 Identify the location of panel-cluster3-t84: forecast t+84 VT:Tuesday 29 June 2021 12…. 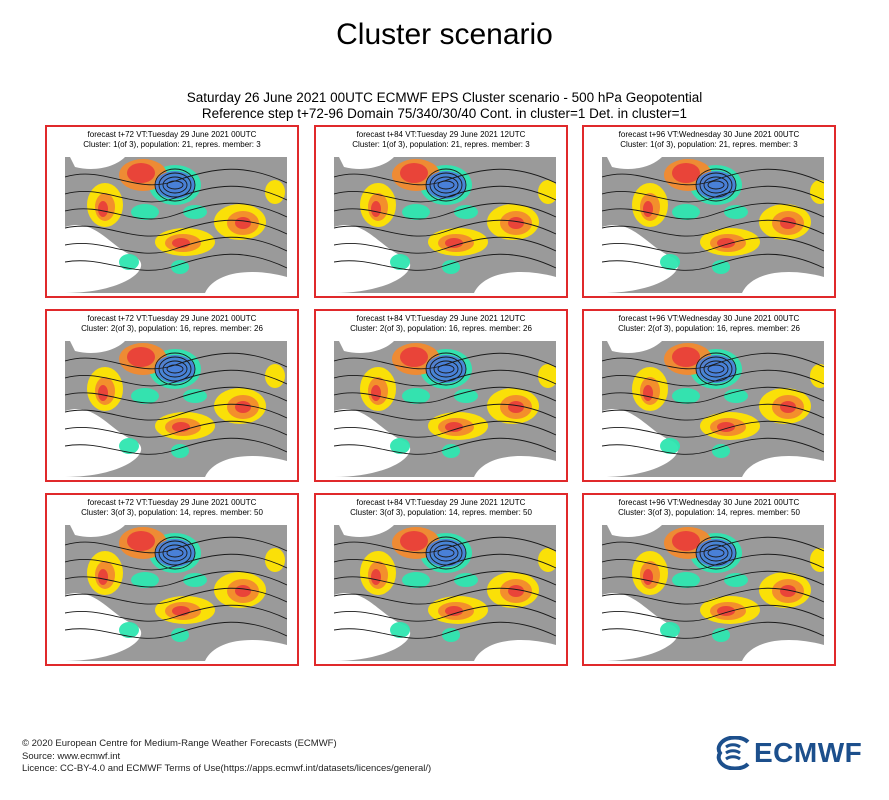
(441, 579).